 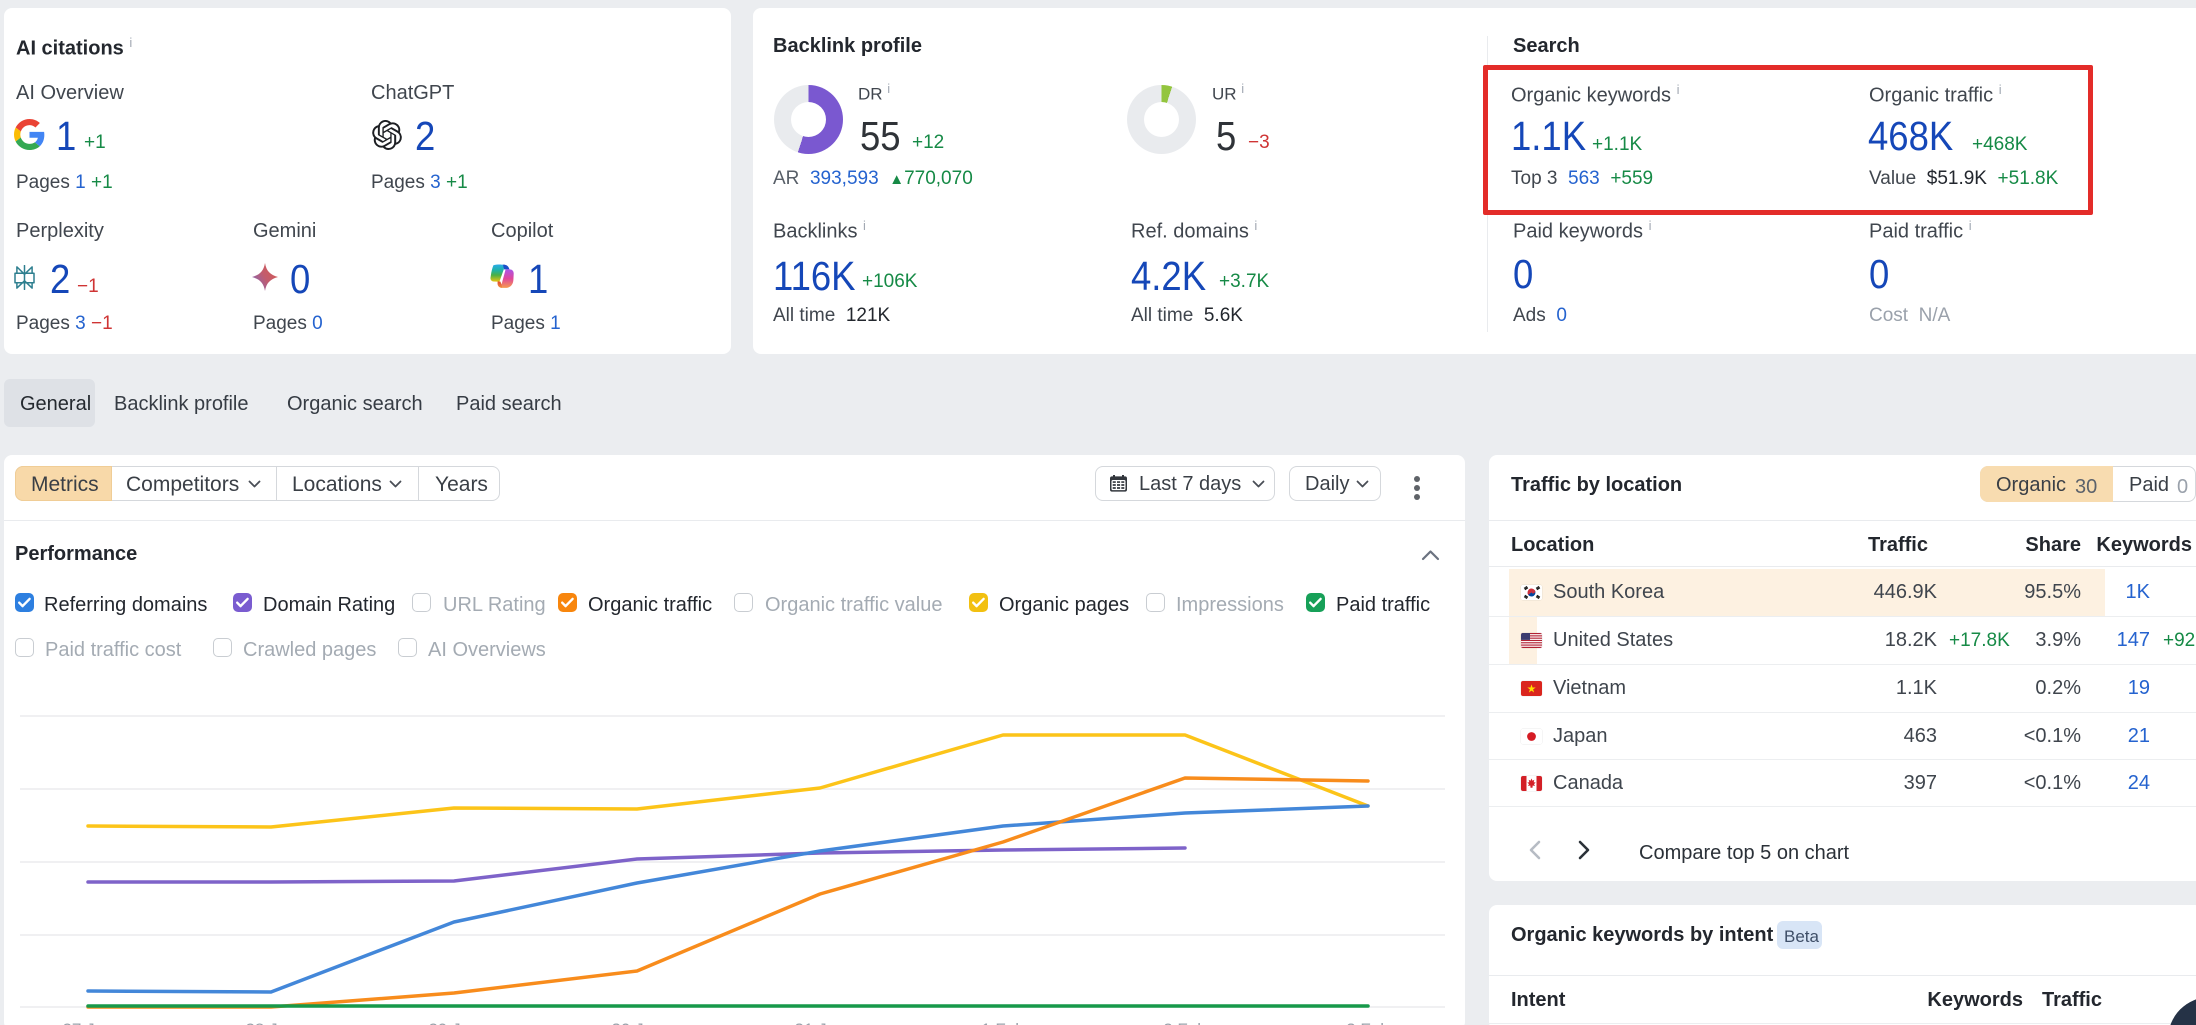 I want to click on svg-text: 29 Jan, so click(x=453, y=1022).